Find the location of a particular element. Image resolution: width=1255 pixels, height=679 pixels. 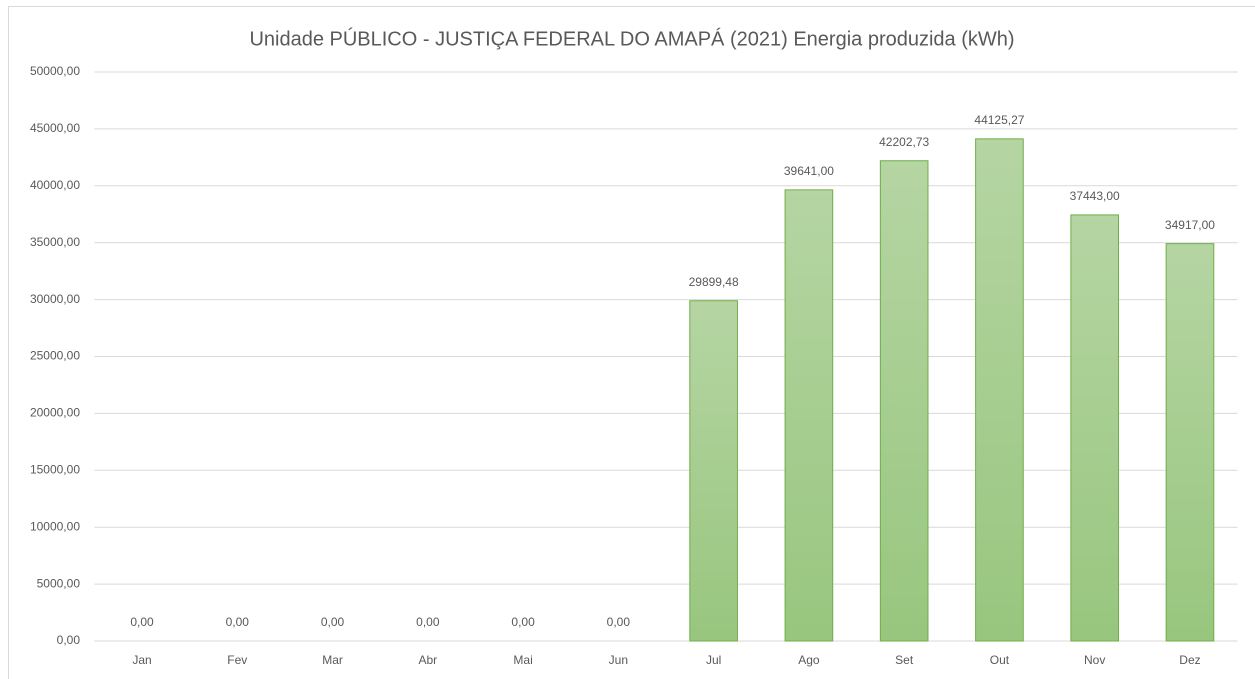

x-tick-label: Jun is located at coordinates (618, 660).